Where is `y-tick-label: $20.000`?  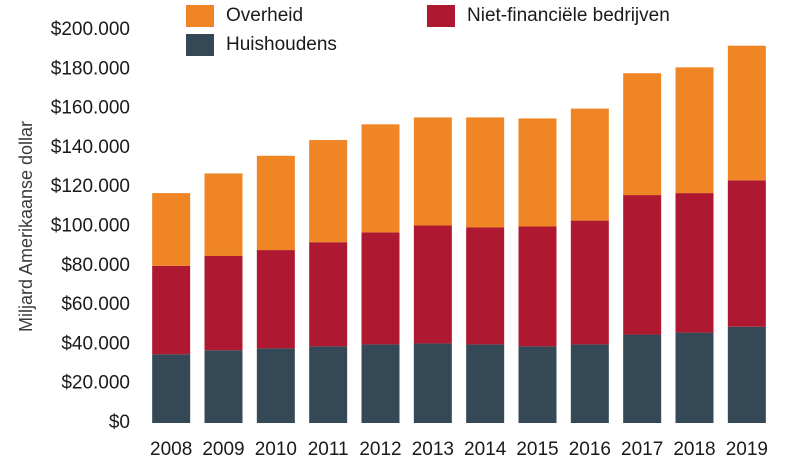 y-tick-label: $20.000 is located at coordinates (95, 383).